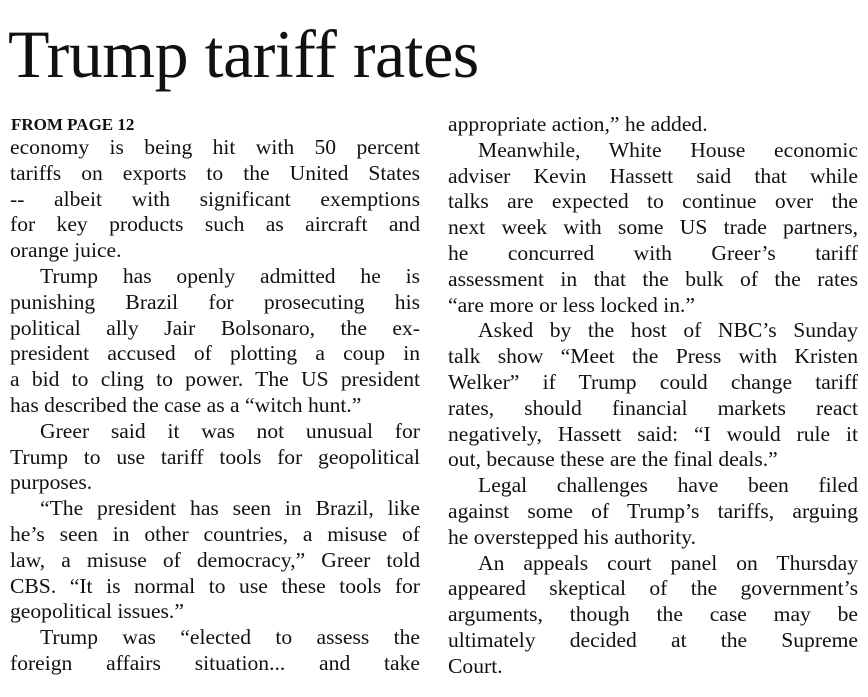  I want to click on text-line: economy is being hit with 50 percent, so click(215, 147).